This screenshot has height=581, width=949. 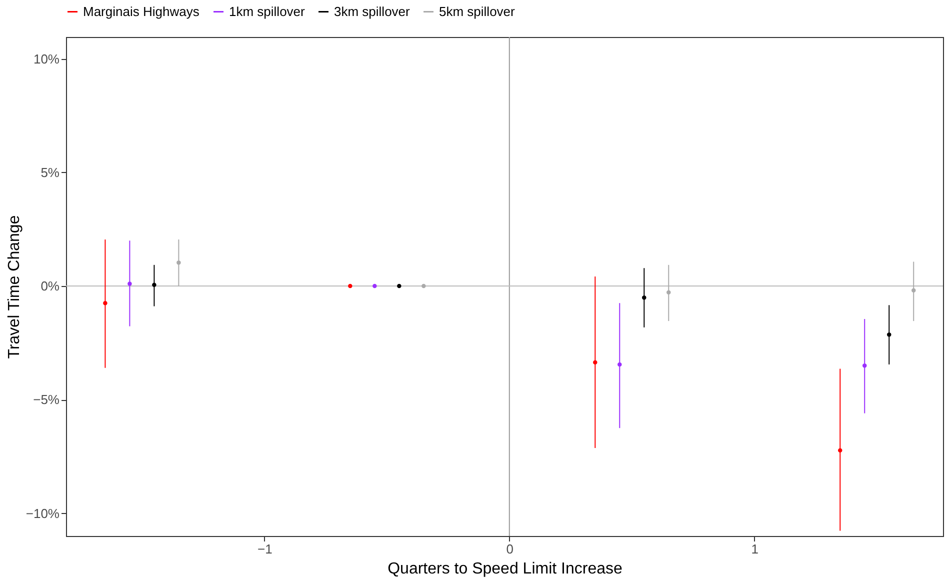 What do you see at coordinates (46, 400) in the screenshot?
I see `y-tick-label: −5%` at bounding box center [46, 400].